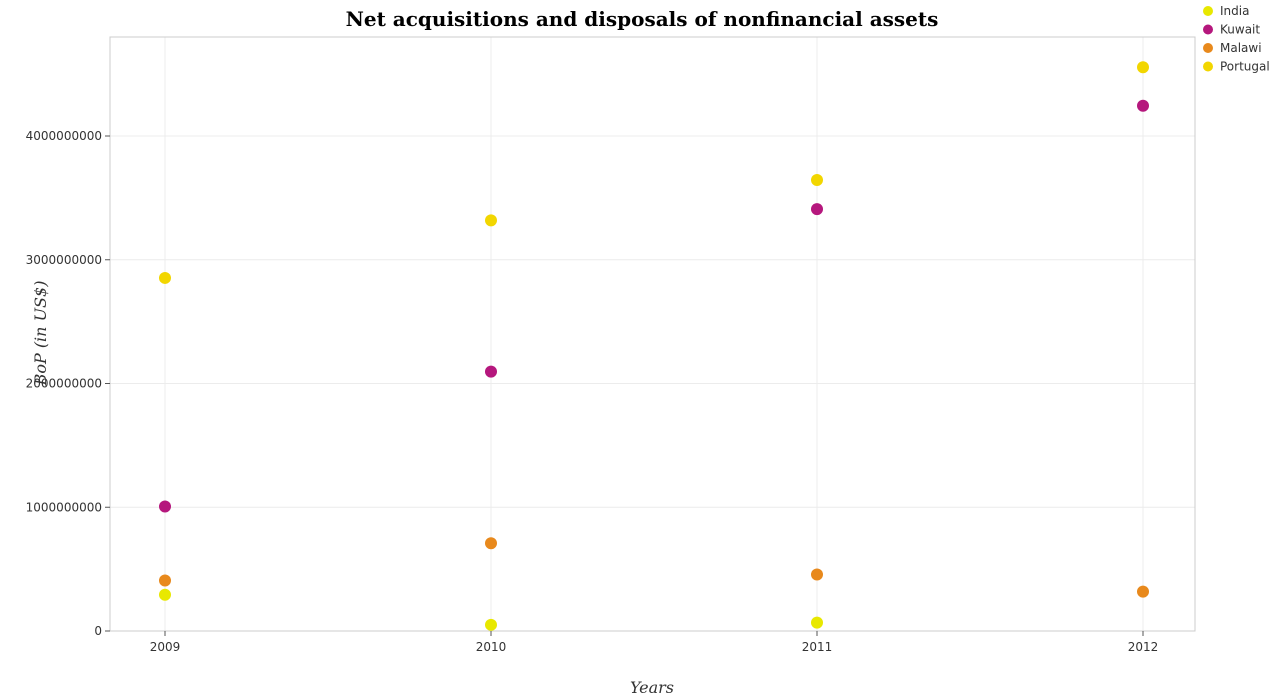  Describe the element at coordinates (165, 647) in the screenshot. I see `x-tick-label: 2009` at that location.